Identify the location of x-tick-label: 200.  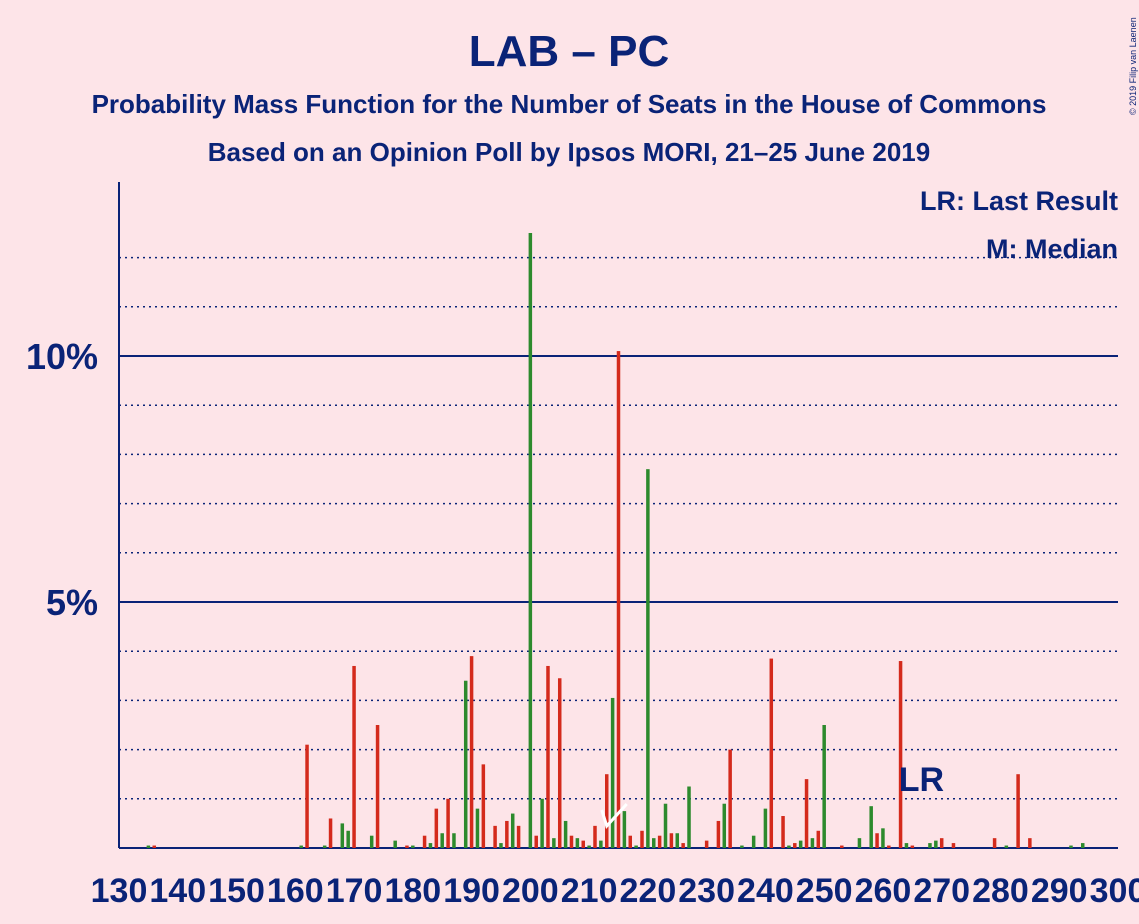
(530, 891).